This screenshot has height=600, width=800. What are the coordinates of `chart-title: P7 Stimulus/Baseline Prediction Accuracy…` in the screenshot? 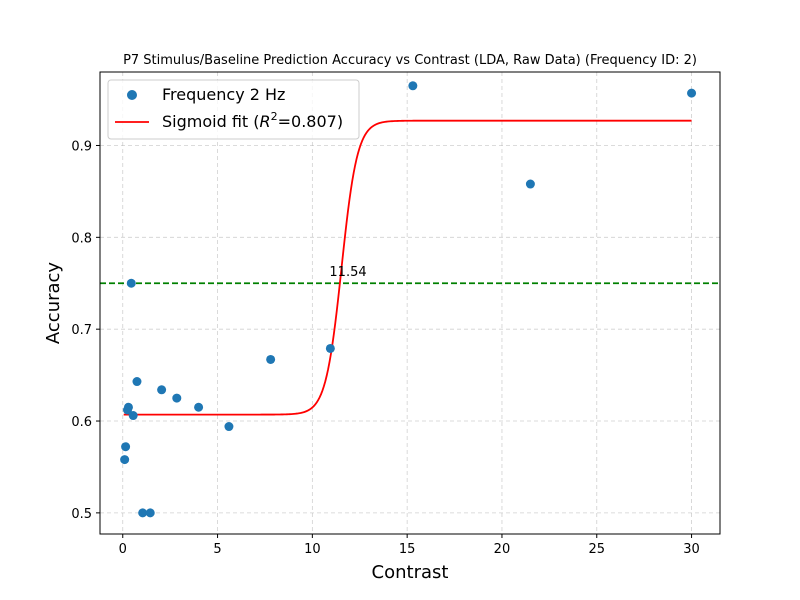 It's located at (410, 60).